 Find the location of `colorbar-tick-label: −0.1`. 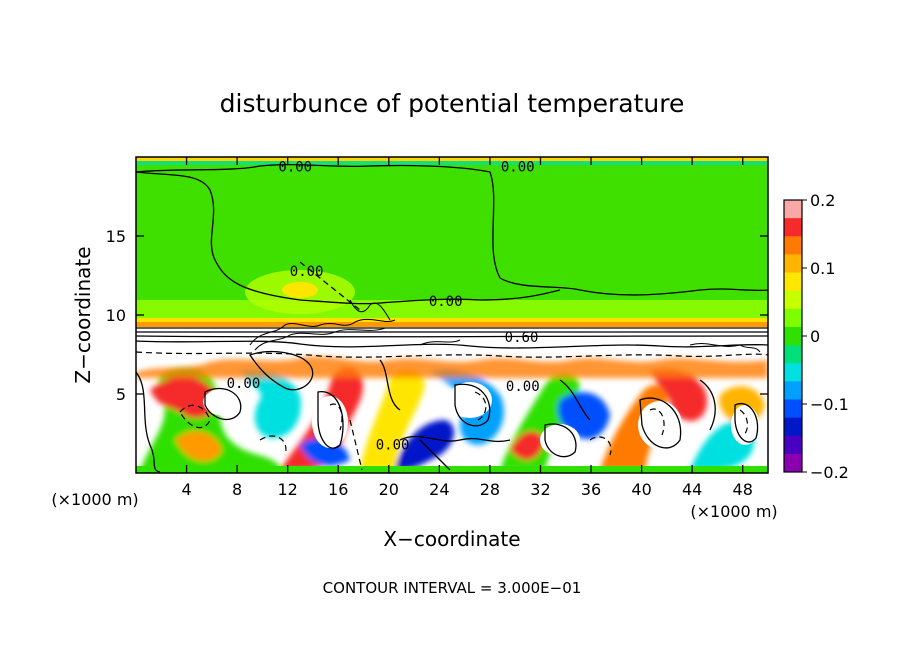

colorbar-tick-label: −0.1 is located at coordinates (829, 404).